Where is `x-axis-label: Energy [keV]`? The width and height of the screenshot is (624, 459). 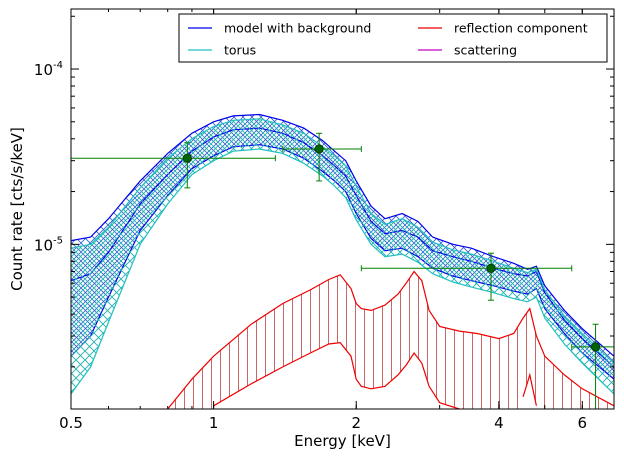 x-axis-label: Energy [keV] is located at coordinates (342, 441).